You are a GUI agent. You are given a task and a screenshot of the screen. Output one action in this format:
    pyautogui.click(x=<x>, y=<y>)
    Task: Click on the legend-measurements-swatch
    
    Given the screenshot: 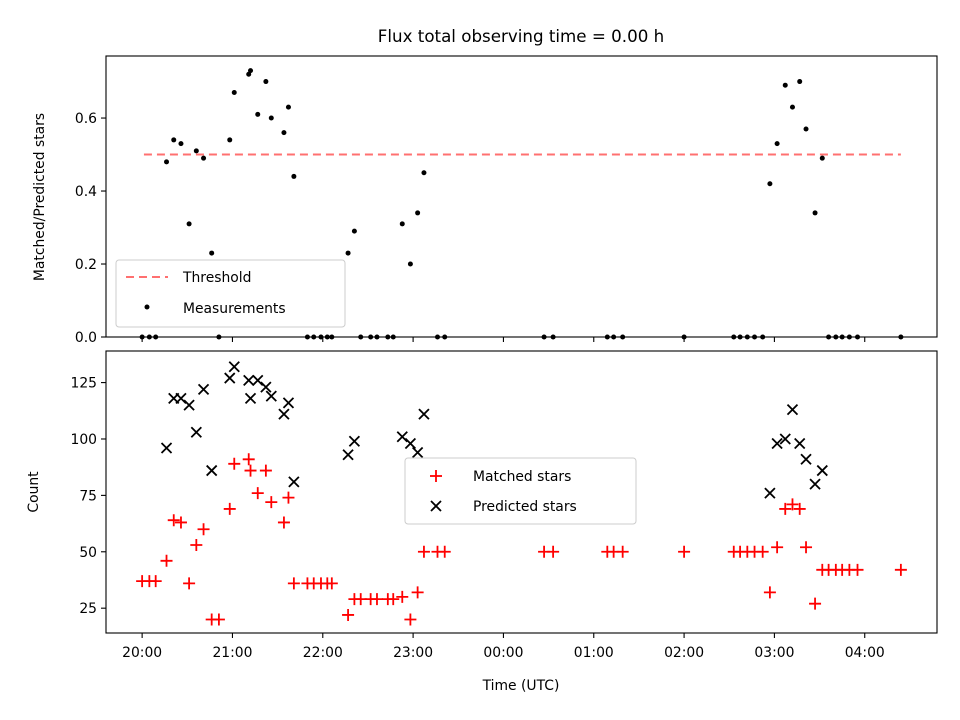 What is the action you would take?
    pyautogui.click(x=147, y=307)
    